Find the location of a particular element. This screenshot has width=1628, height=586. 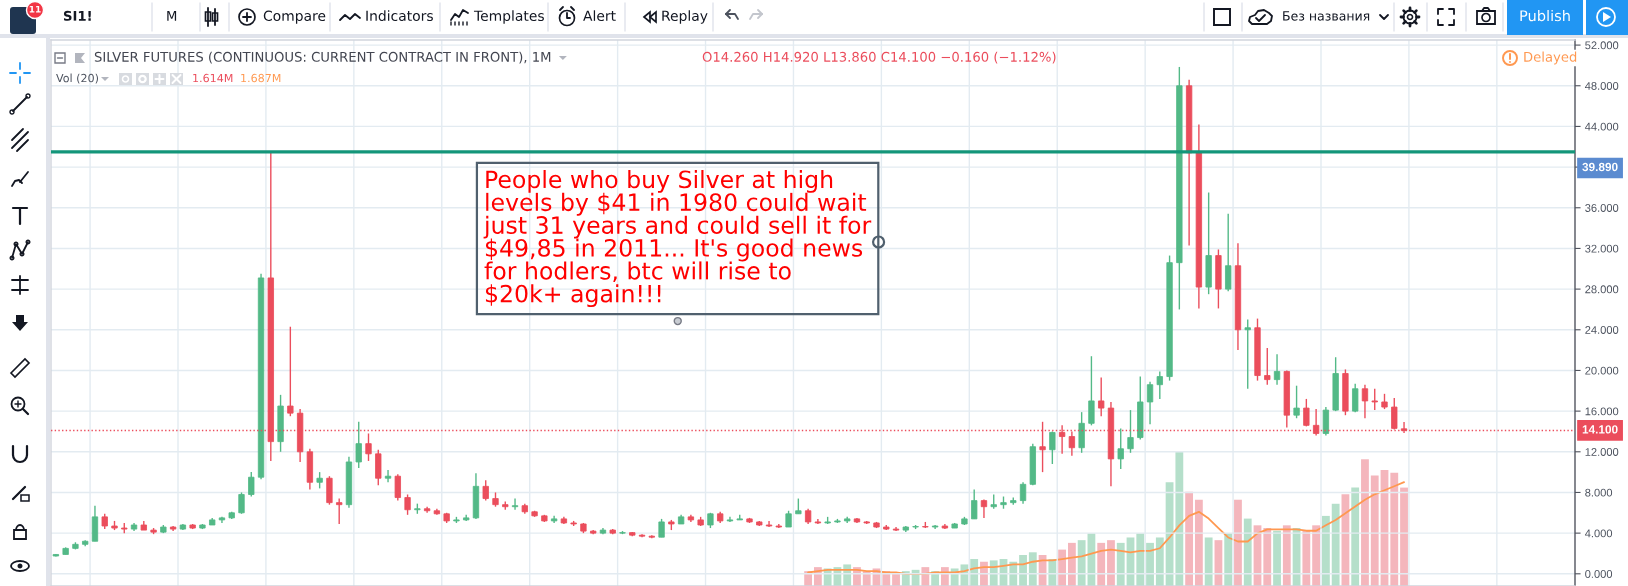

text: 11 is located at coordinates (35, 9).